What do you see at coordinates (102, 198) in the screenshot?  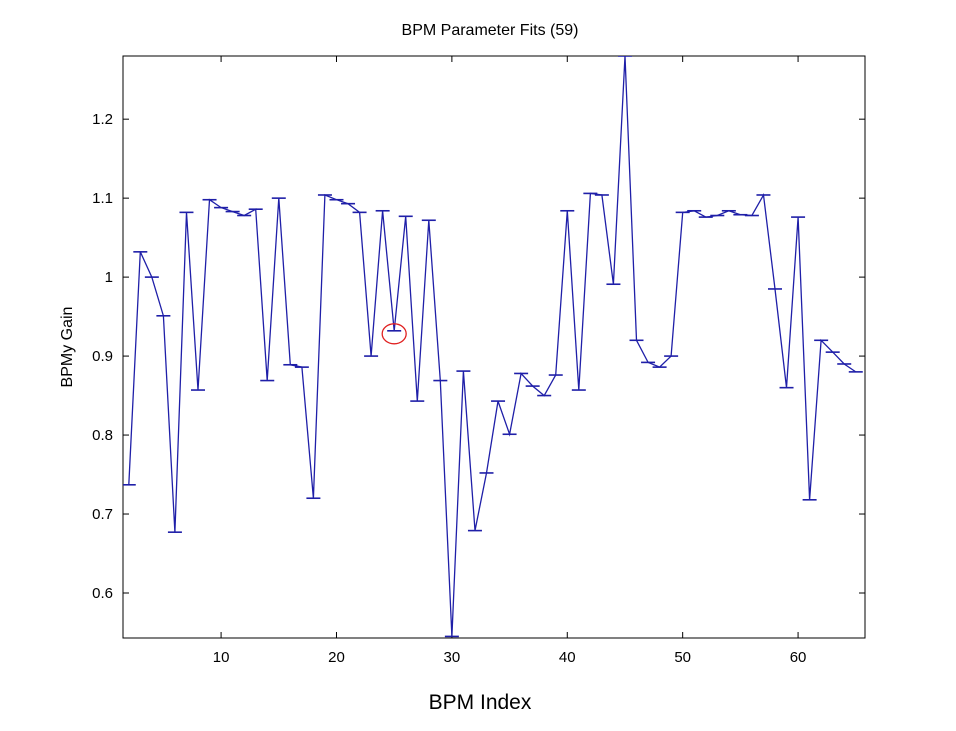 I see `y-tick-label: 1.1` at bounding box center [102, 198].